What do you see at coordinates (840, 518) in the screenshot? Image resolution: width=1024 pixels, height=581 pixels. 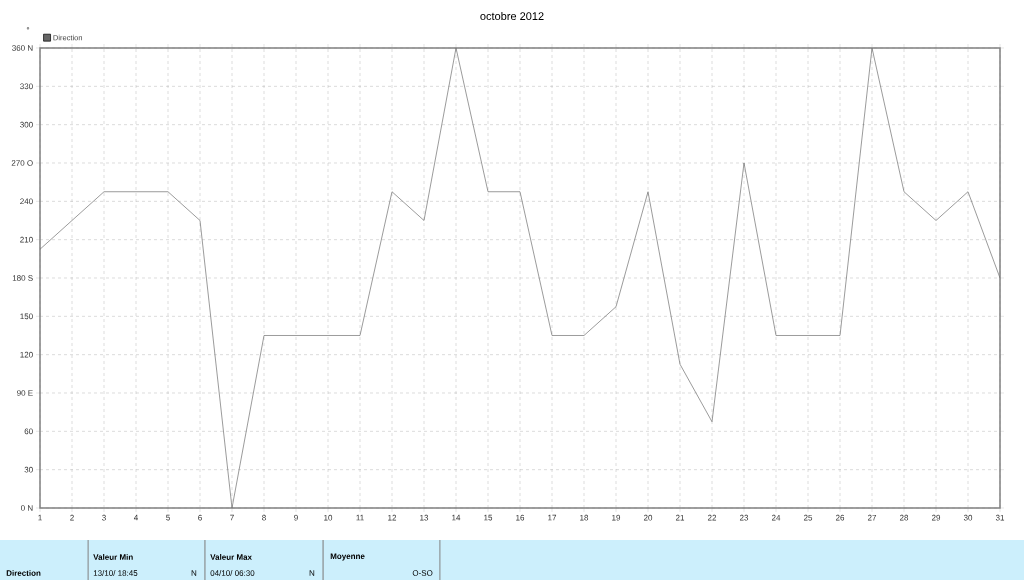 I see `x-tick-label: 26` at bounding box center [840, 518].